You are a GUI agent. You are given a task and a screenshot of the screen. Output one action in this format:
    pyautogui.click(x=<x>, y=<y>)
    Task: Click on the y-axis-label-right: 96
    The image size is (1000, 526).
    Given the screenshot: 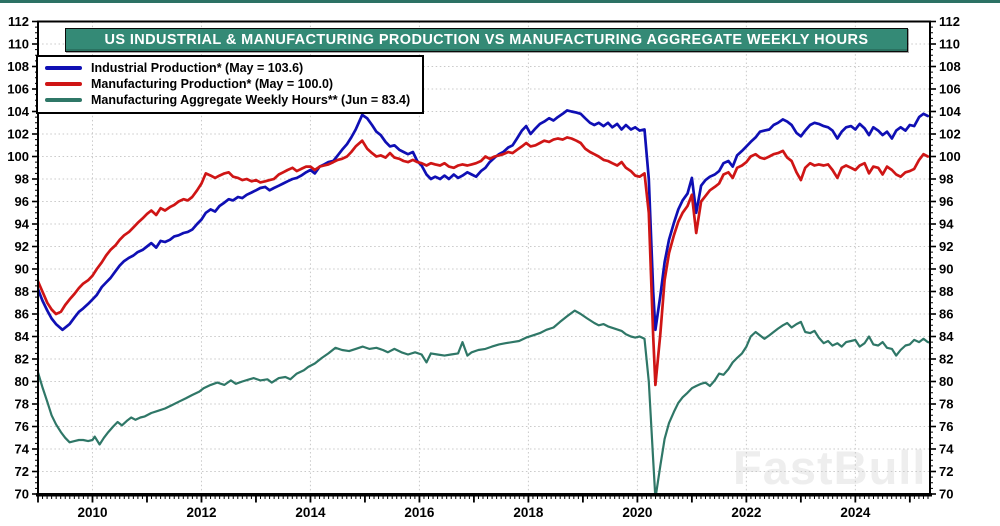 What is the action you would take?
    pyautogui.click(x=946, y=201)
    